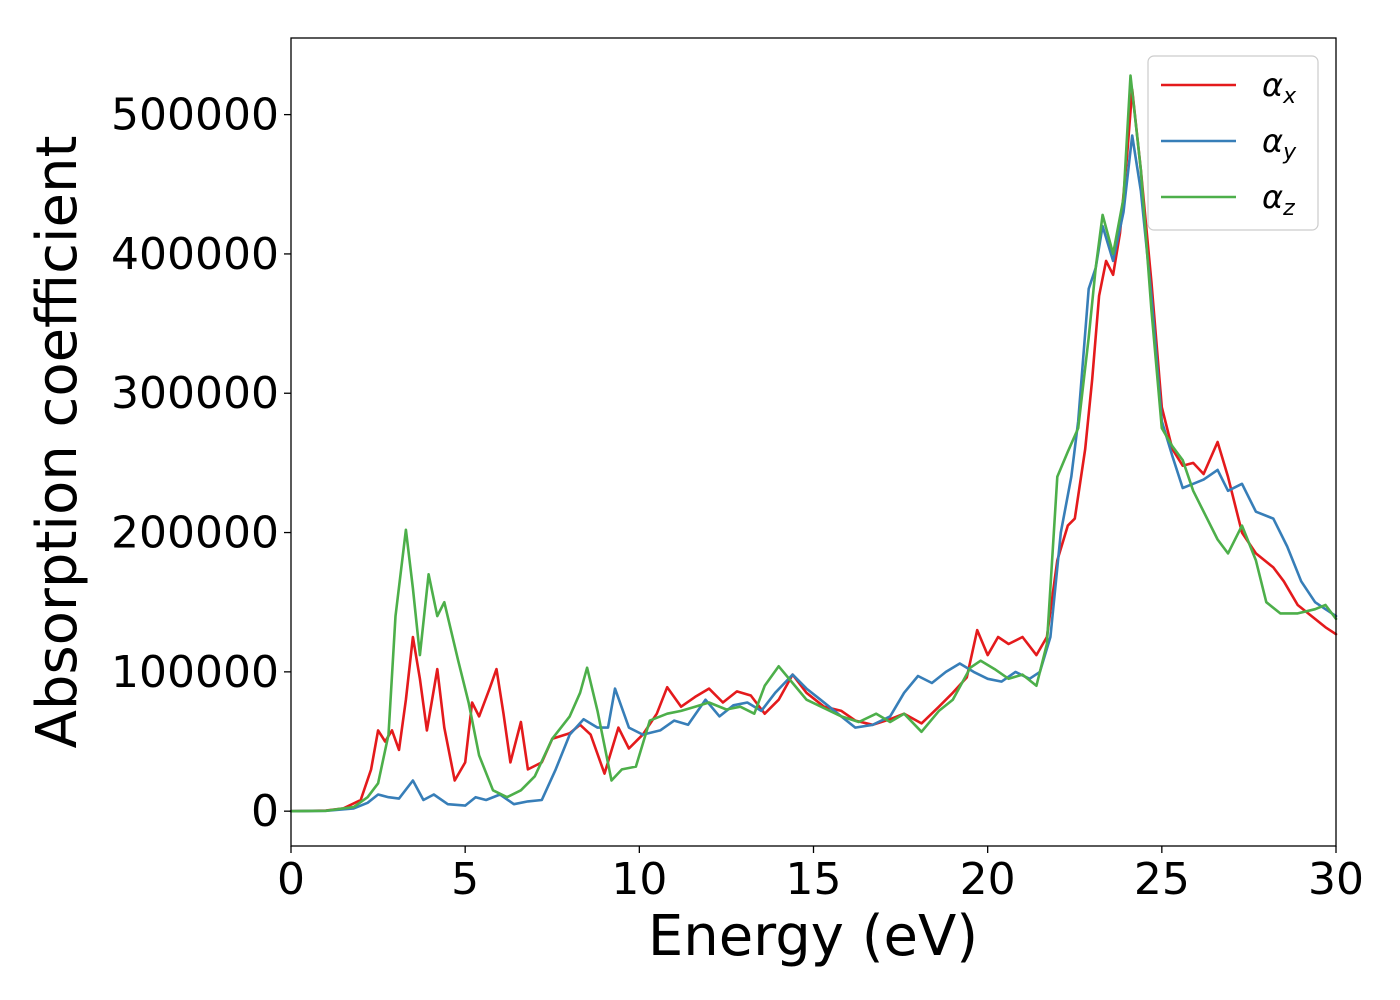  I want to click on x-tick-label: 25, so click(1162, 879).